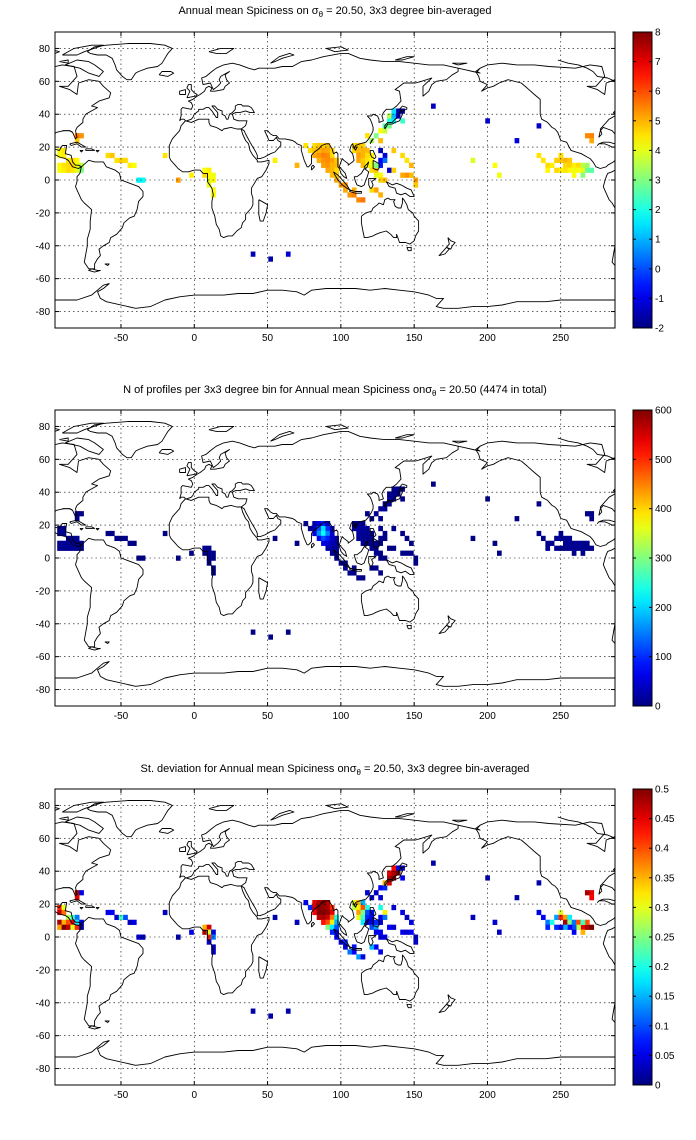 Image resolution: width=696 pixels, height=1140 pixels. What do you see at coordinates (121, 716) in the screenshot?
I see `x-tick-label: -50` at bounding box center [121, 716].